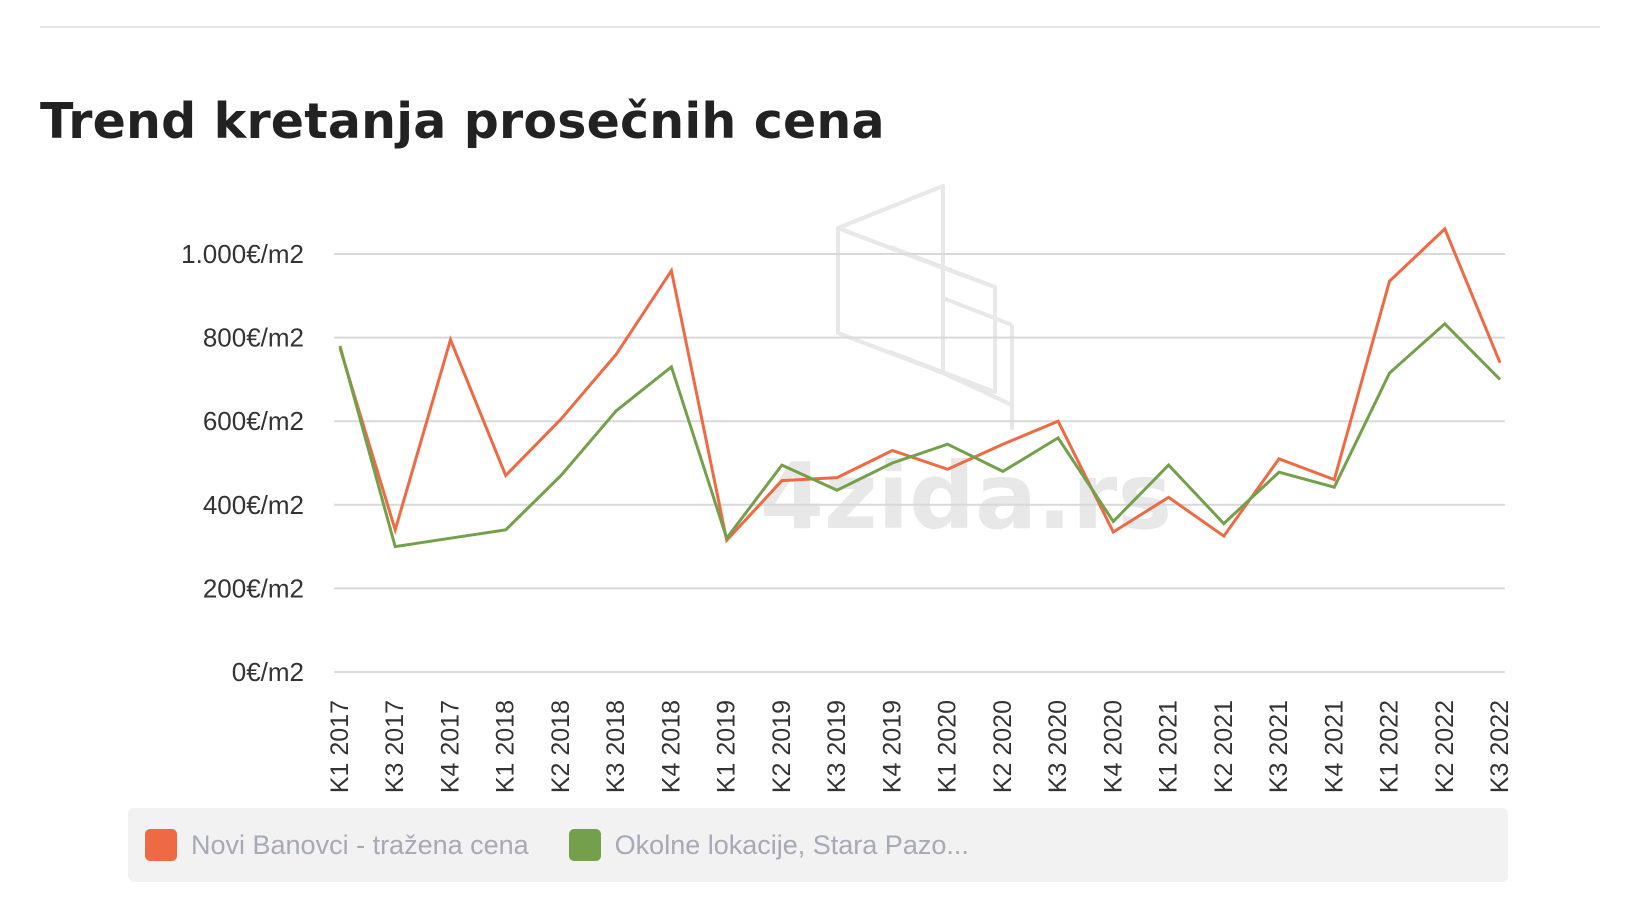 The image size is (1642, 898). What do you see at coordinates (892, 746) in the screenshot?
I see `x-tick-label: K4 2019` at bounding box center [892, 746].